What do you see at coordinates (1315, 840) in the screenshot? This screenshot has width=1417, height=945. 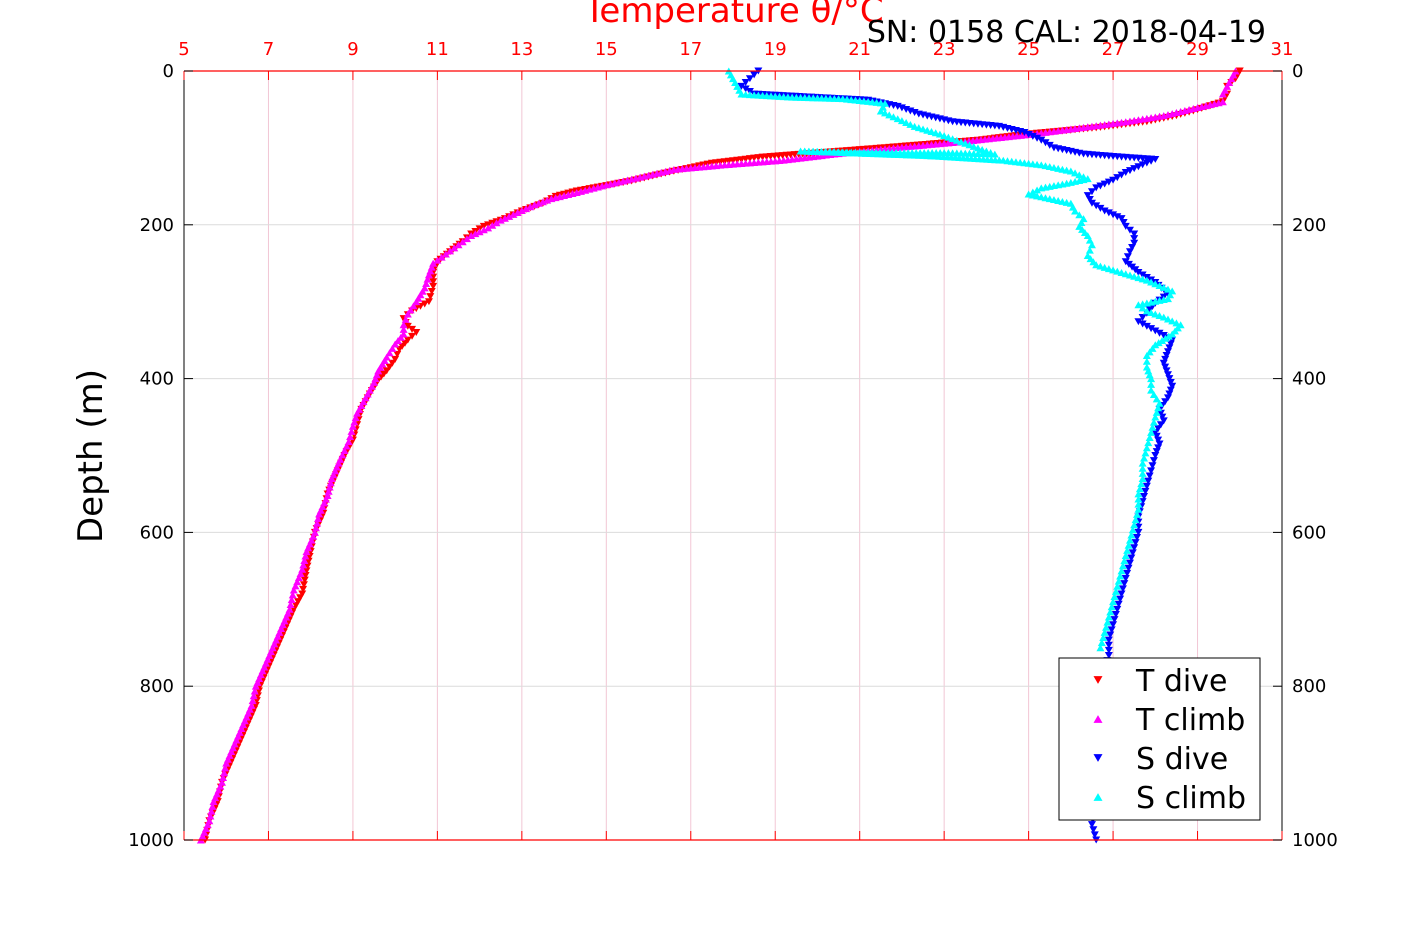 I see `y-tick-label-right: 1000` at bounding box center [1315, 840].